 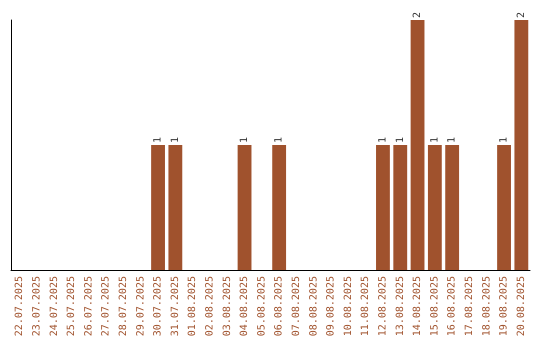 I want to click on x-tick-label: 31.07.2025, so click(x=175, y=306).